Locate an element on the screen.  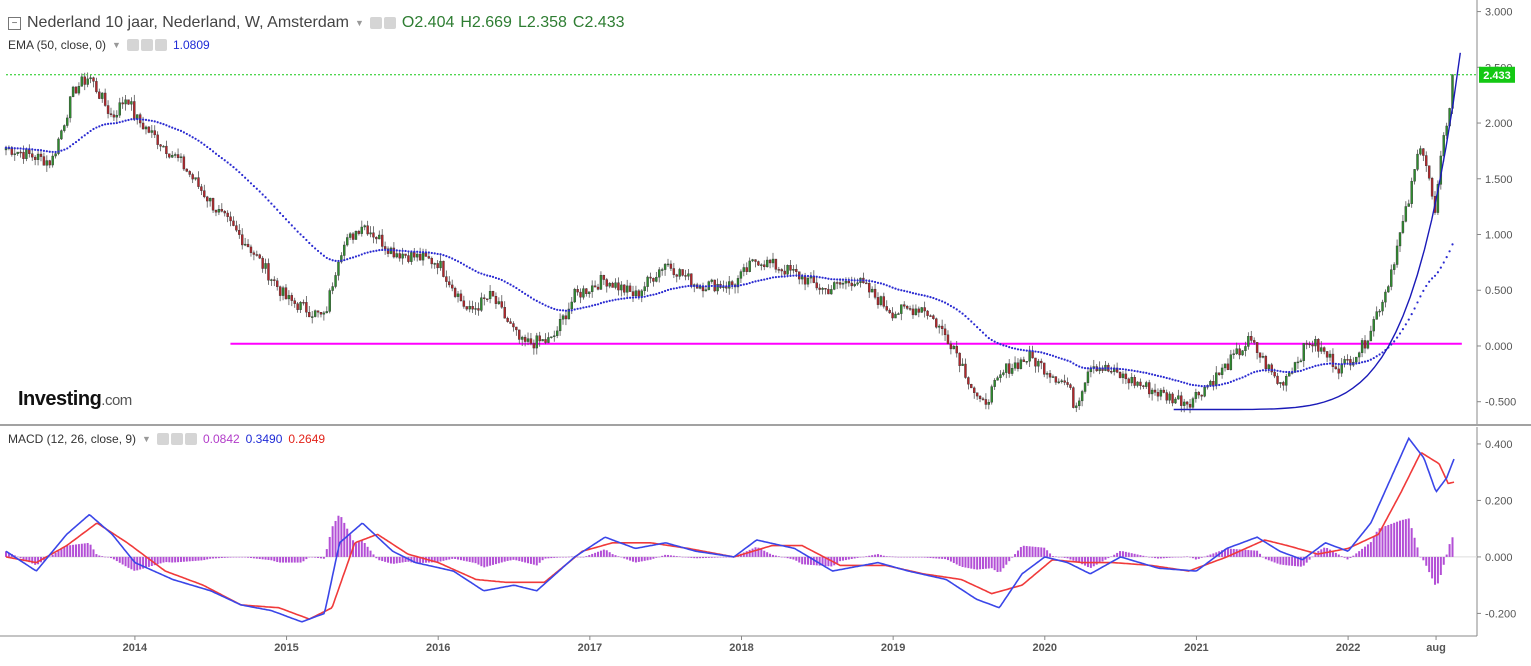
collapse-icon: − is located at coordinates (14, 23).